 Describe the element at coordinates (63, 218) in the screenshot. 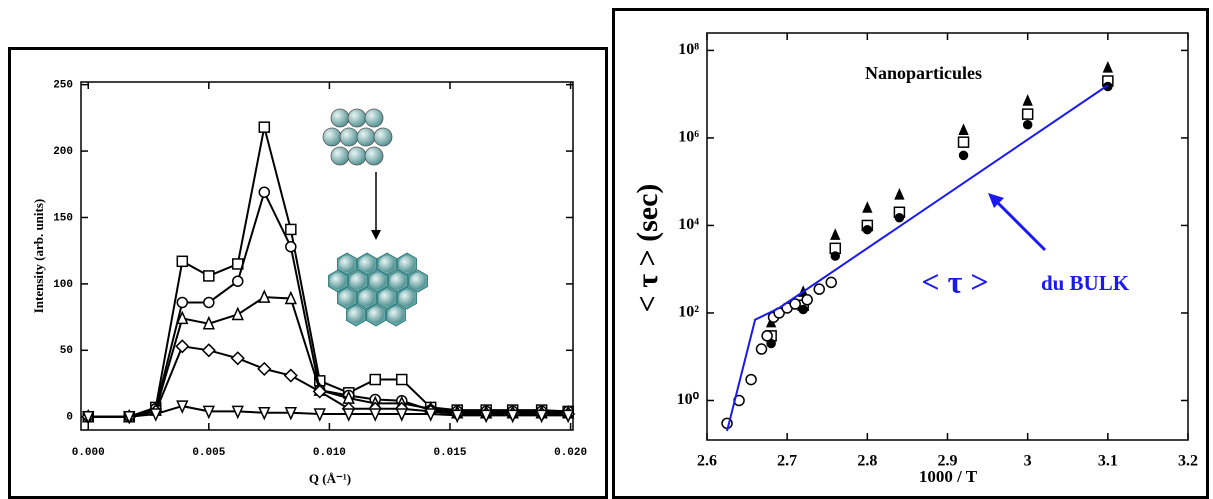

I see `y-tick-label: 150` at that location.